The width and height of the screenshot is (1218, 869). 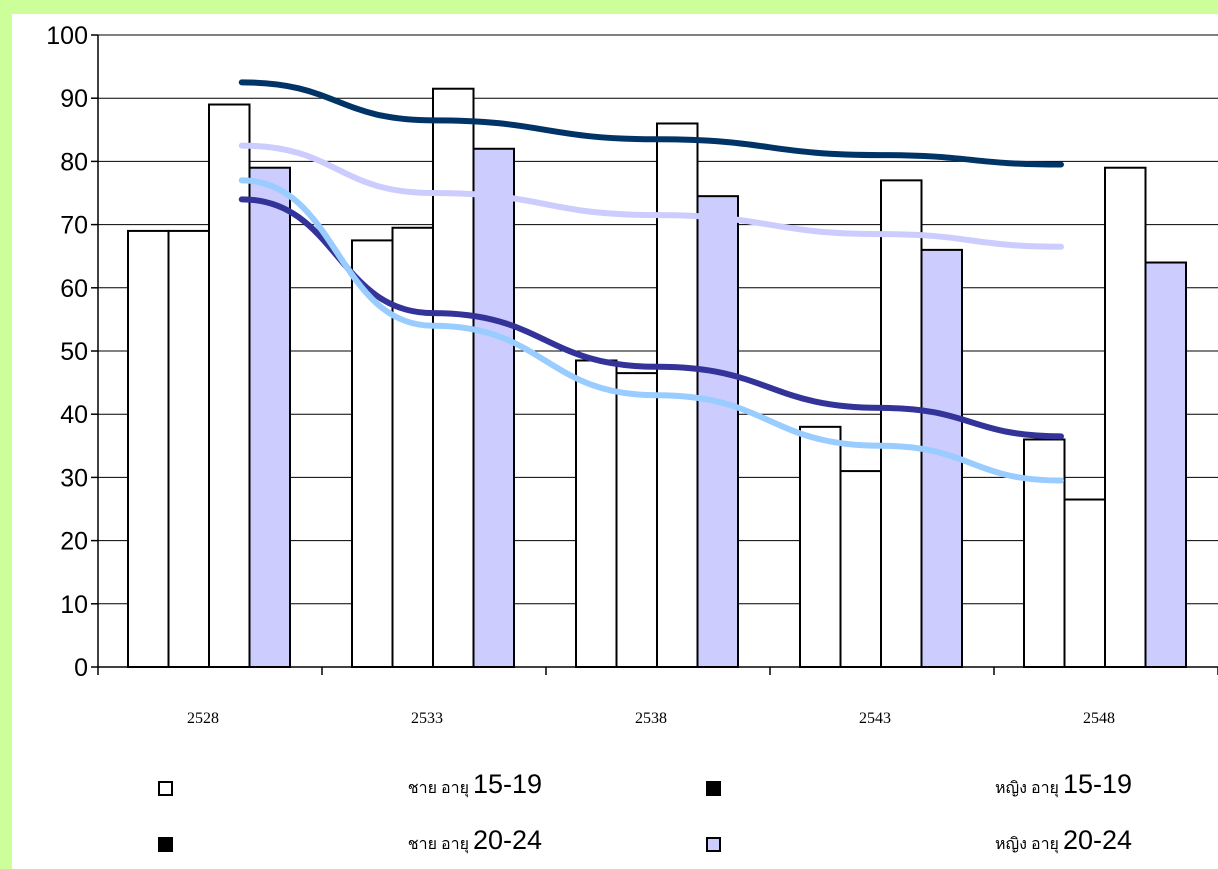 I want to click on legend-item-female-15-19: หญิง อายุ 15-19, so click(x=615, y=789).